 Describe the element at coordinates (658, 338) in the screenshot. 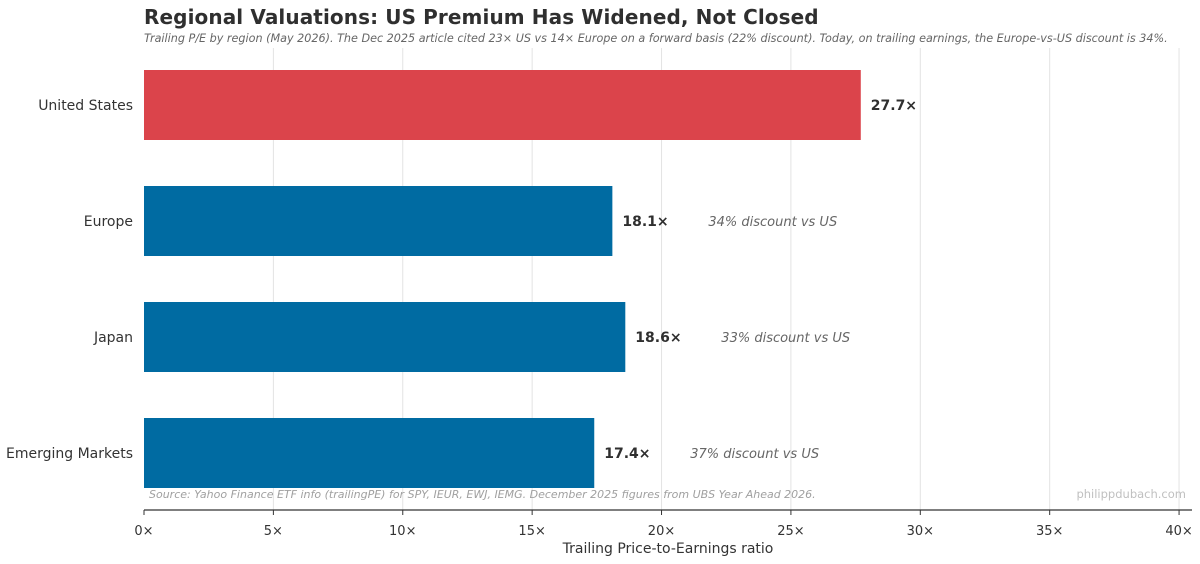

I see `value-label-2: 18.6×` at that location.